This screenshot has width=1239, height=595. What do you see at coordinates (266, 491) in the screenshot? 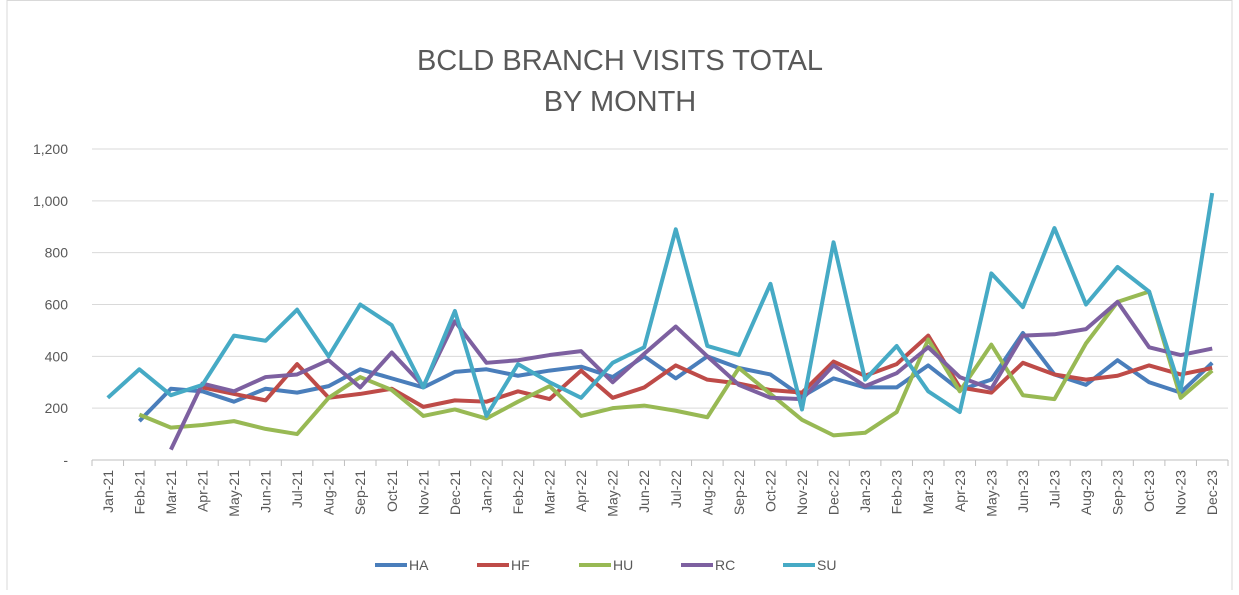
I see `x-tick-label: Jun-21` at bounding box center [266, 491].